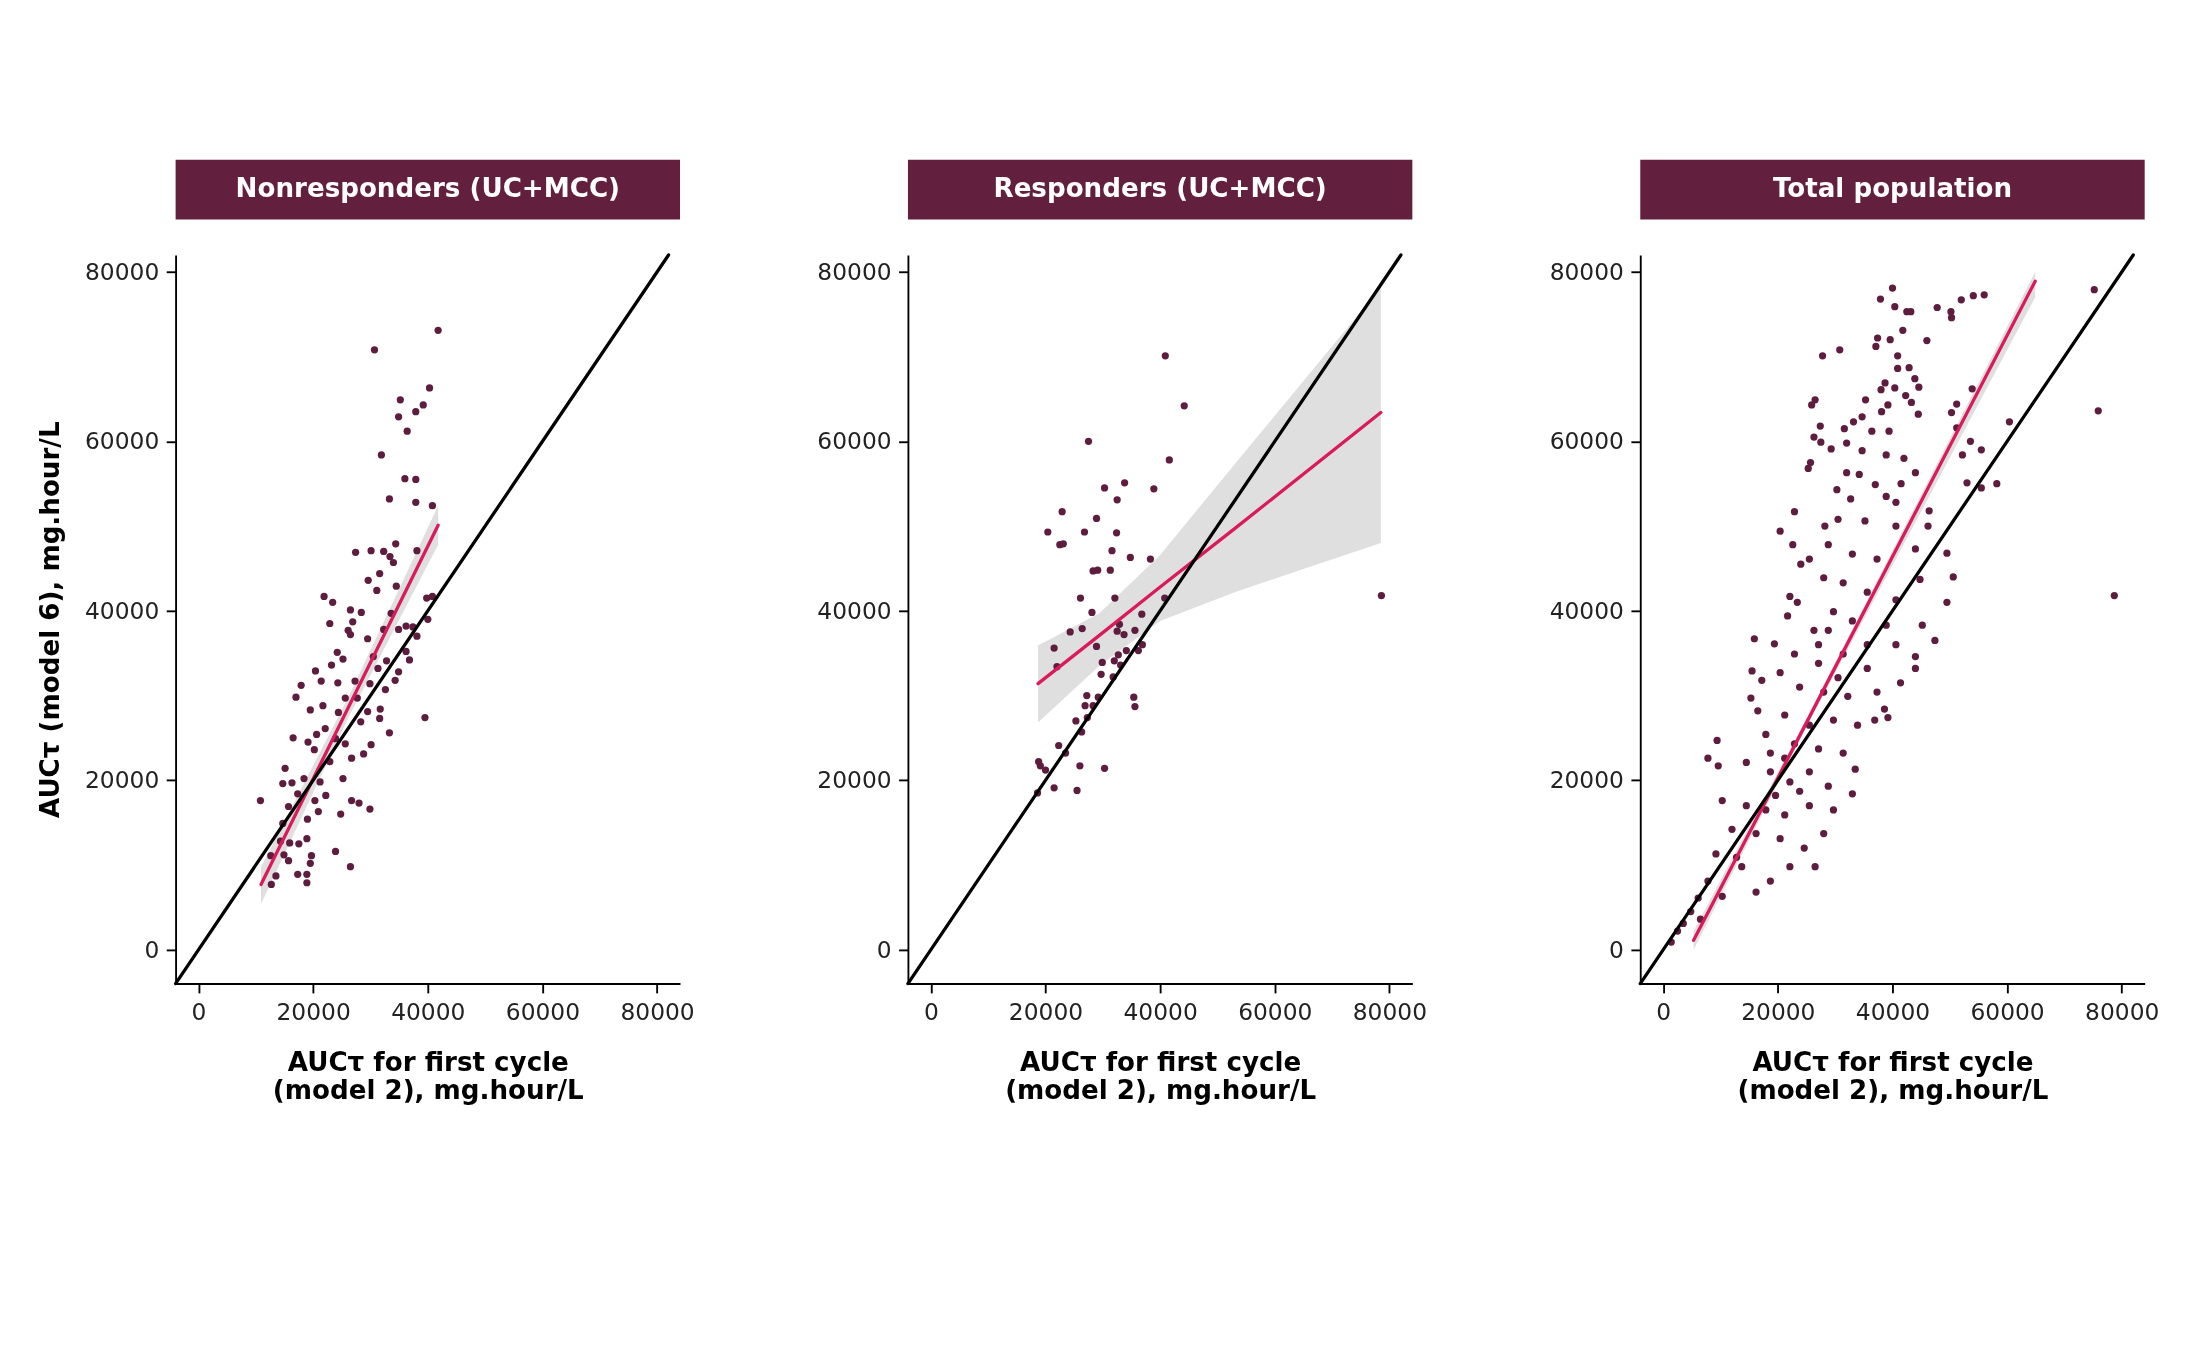 The width and height of the screenshot is (2197, 1350). What do you see at coordinates (1209, 548) in the screenshot?
I see `line-series` at bounding box center [1209, 548].